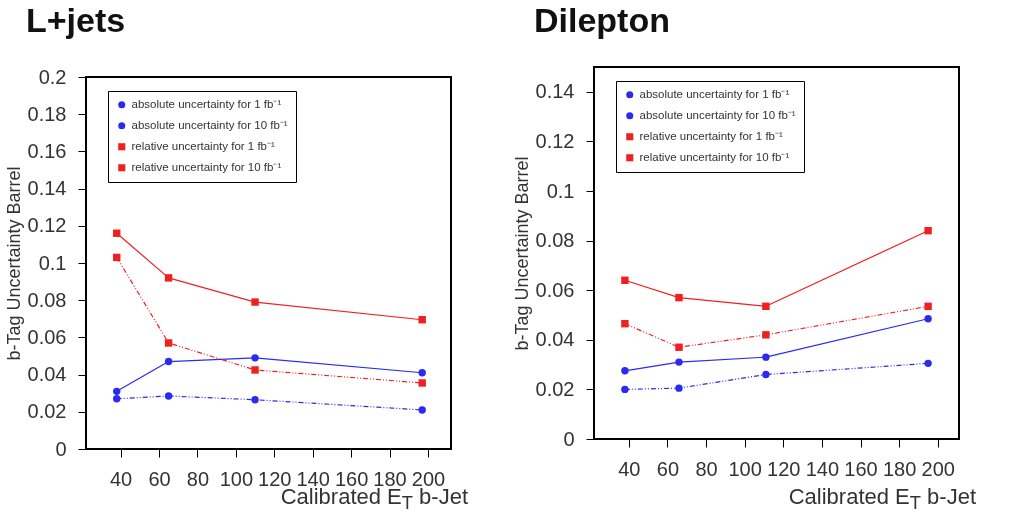 Image resolution: width=1016 pixels, height=524 pixels. What do you see at coordinates (899, 468) in the screenshot?
I see `x-tick-label: 180` at bounding box center [899, 468].